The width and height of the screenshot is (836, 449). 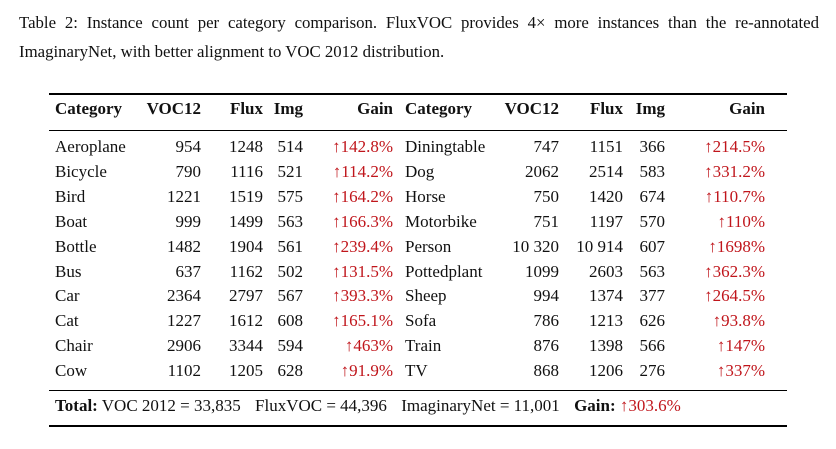 What do you see at coordinates (290, 371) in the screenshot?
I see `left-img-cell: 628` at bounding box center [290, 371].